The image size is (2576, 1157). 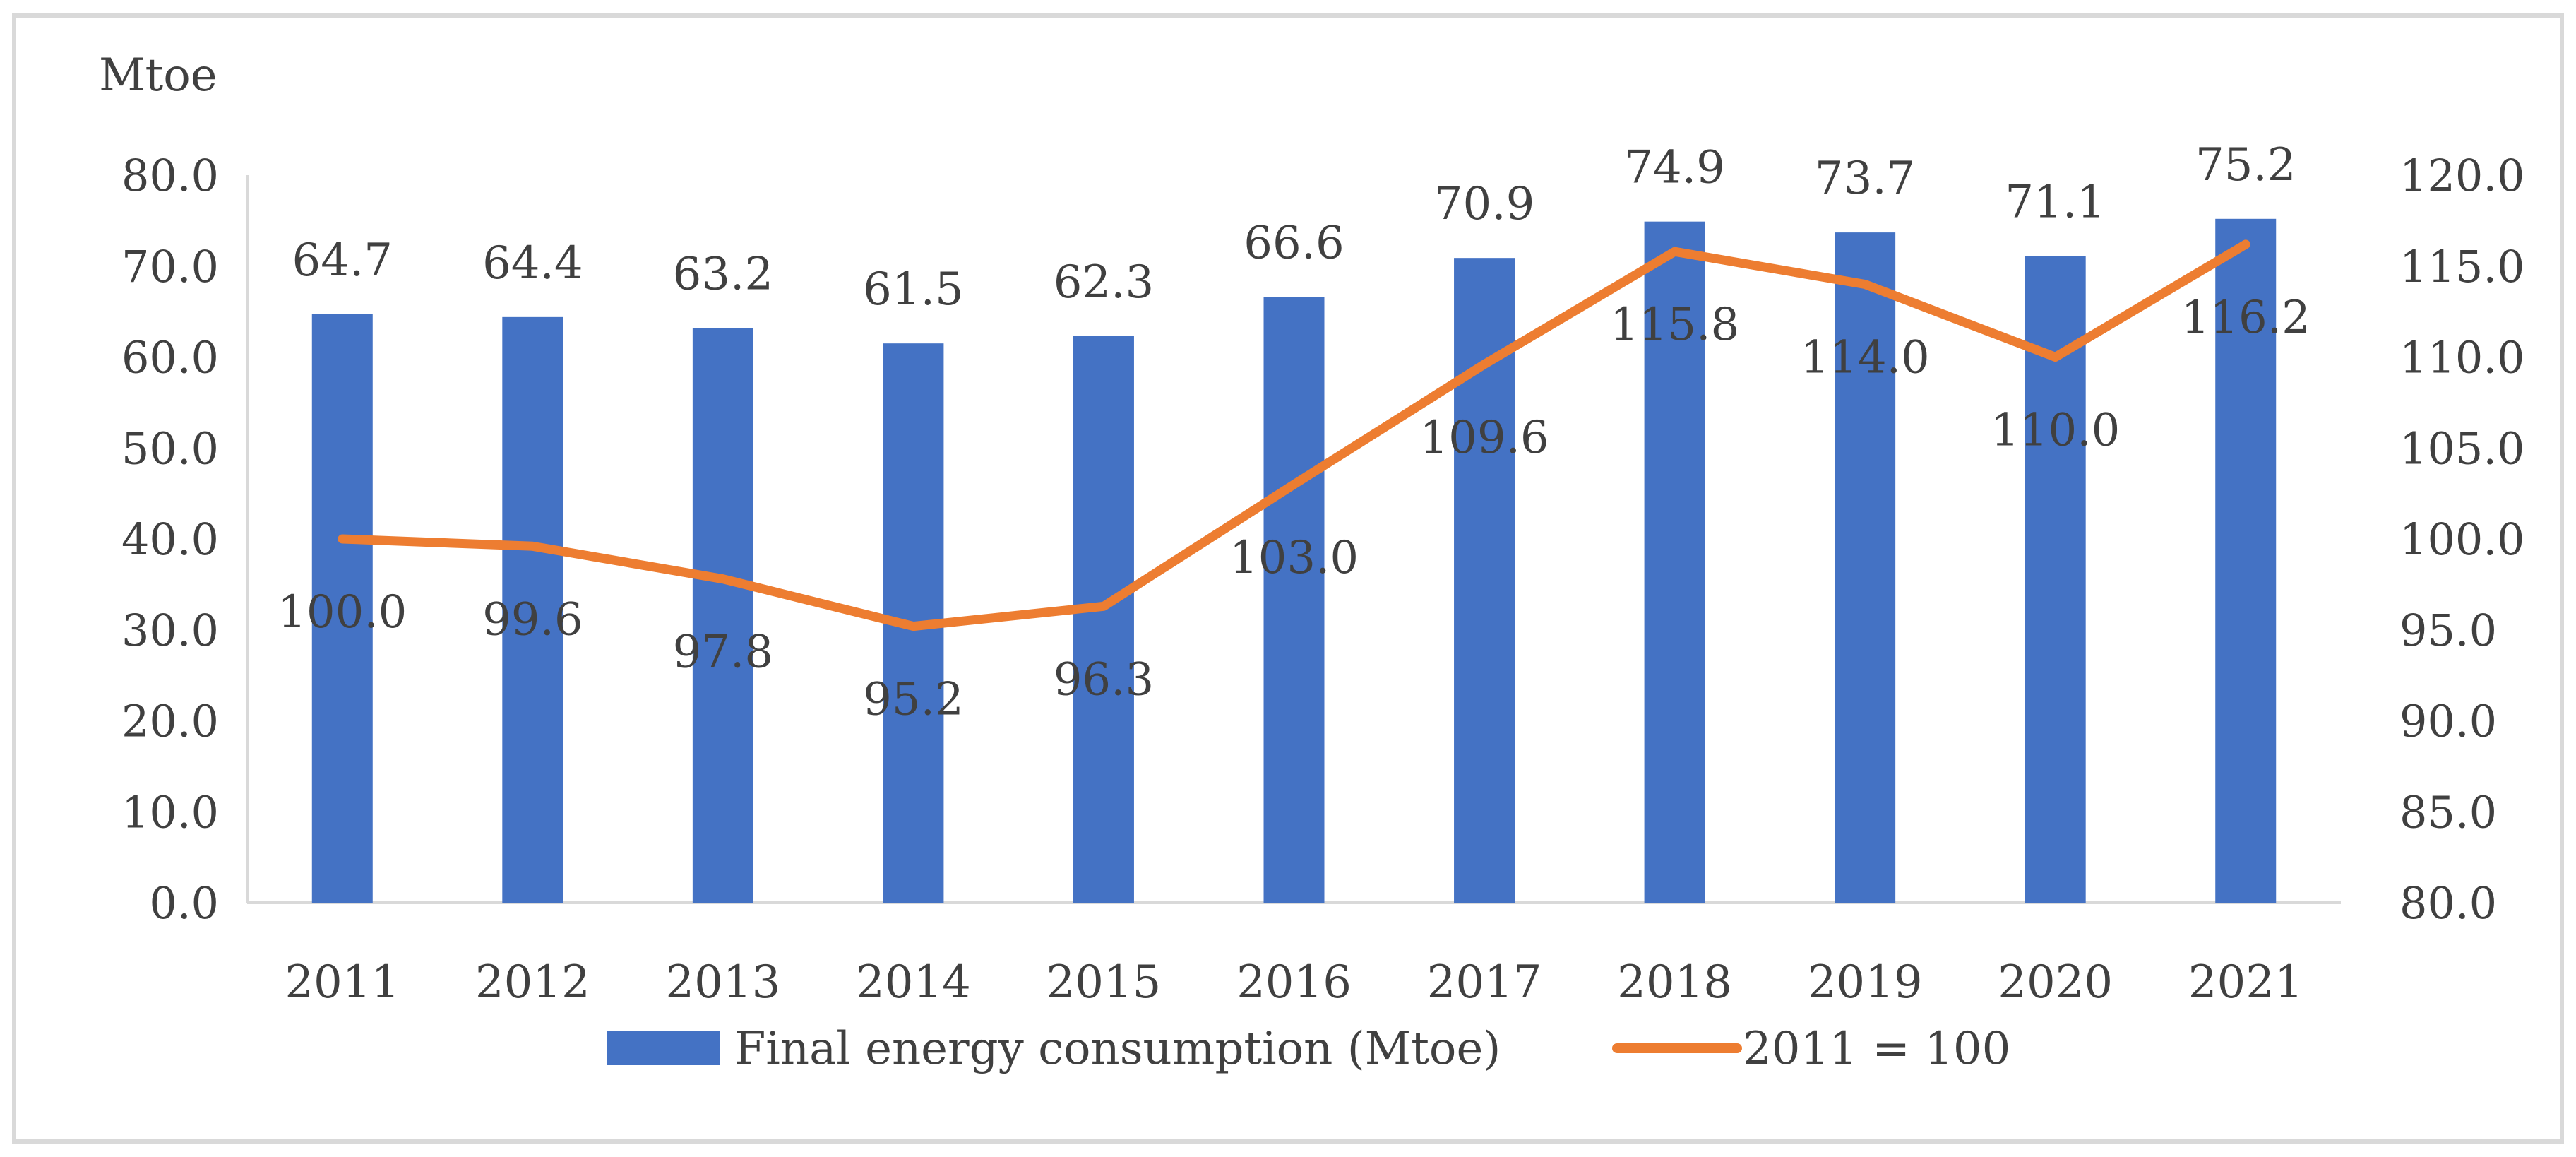 I want to click on x-tick-label: 2011, so click(x=342, y=983).